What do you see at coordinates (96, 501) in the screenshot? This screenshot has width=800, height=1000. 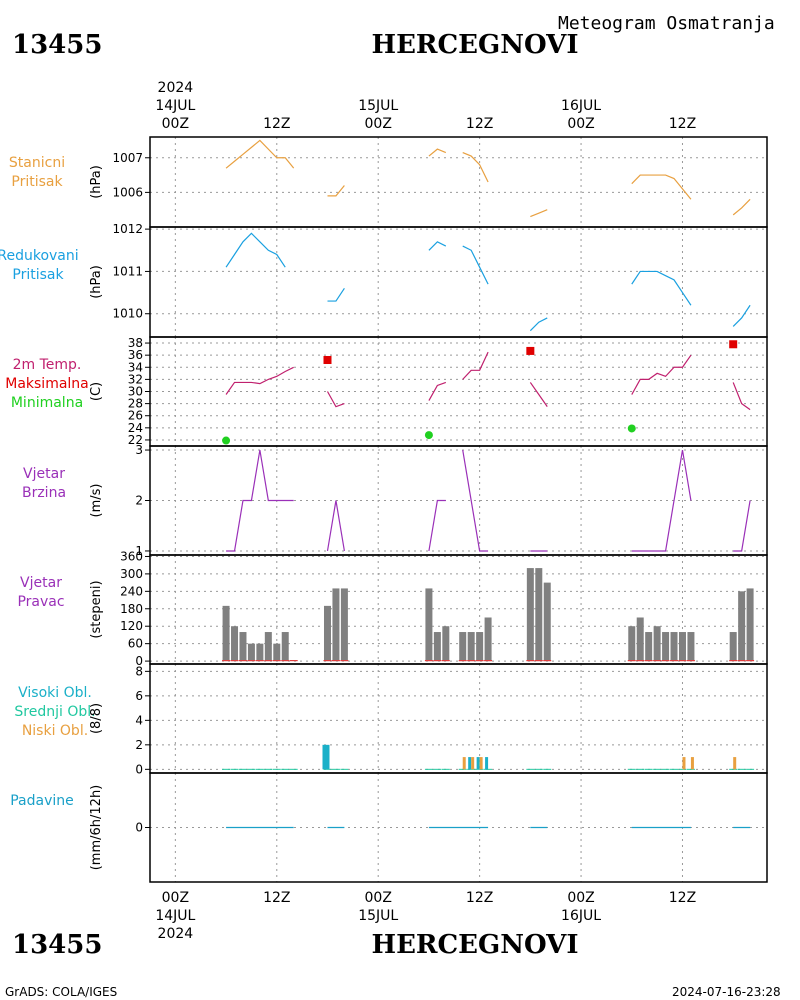 I see `y-axis-label: (m/s)` at bounding box center [96, 501].